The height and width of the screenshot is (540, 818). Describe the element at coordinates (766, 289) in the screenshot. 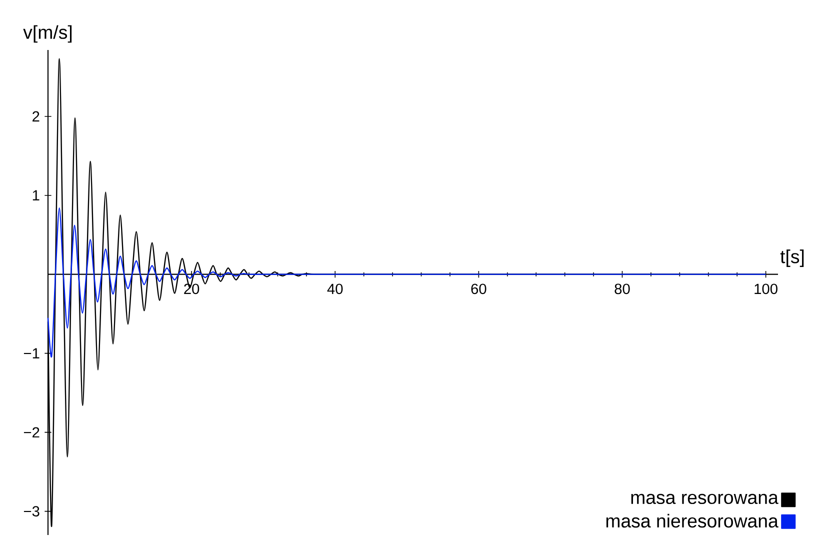

I see `x-tick-label: 100` at that location.